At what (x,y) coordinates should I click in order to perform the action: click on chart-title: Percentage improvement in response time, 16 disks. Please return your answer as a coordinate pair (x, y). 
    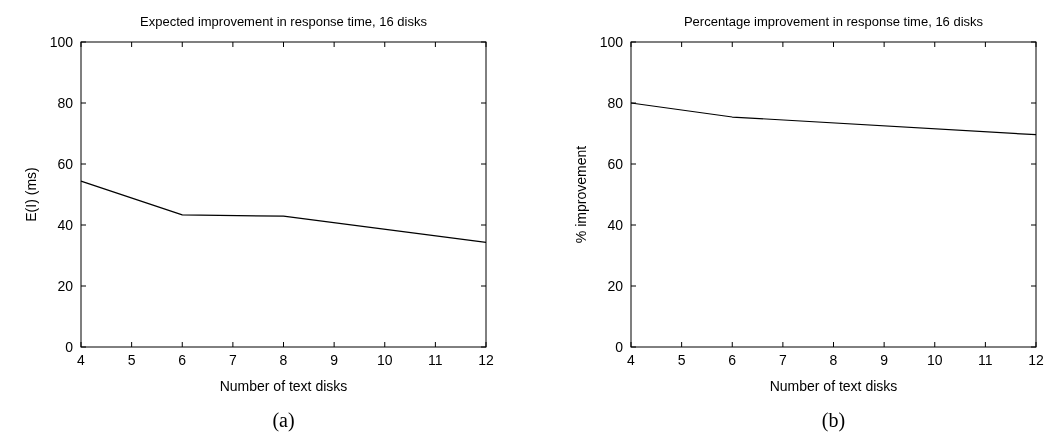
    Looking at the image, I should click on (833, 21).